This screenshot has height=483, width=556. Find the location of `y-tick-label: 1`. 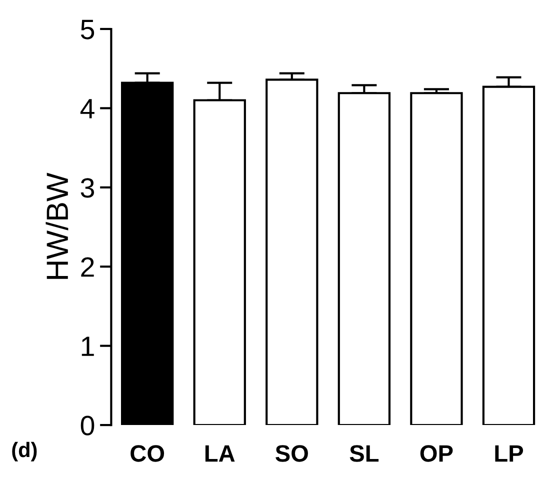

y-tick-label: 1 is located at coordinates (88, 346).